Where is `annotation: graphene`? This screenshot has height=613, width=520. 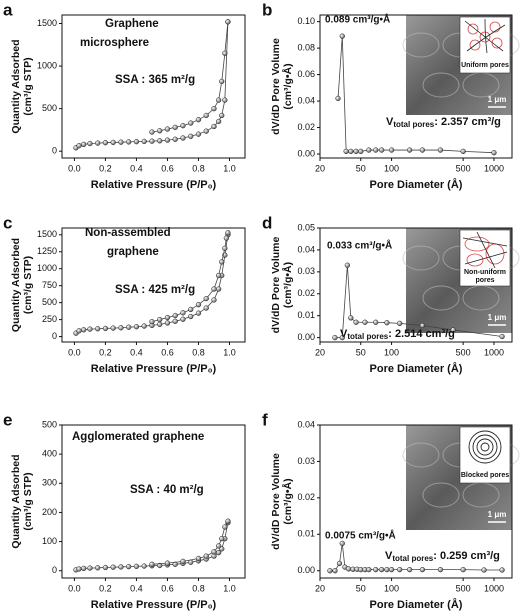
annotation: graphene is located at coordinates (133, 252).